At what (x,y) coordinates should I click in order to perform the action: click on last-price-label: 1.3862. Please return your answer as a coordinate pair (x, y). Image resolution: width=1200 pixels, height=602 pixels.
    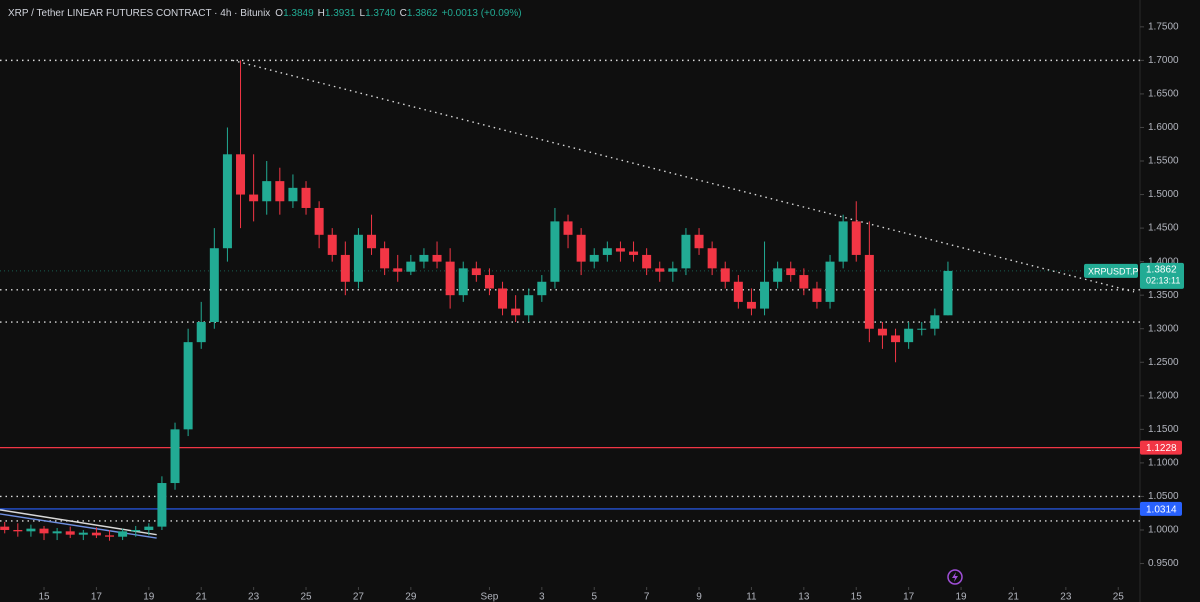
    Looking at the image, I should click on (1161, 270).